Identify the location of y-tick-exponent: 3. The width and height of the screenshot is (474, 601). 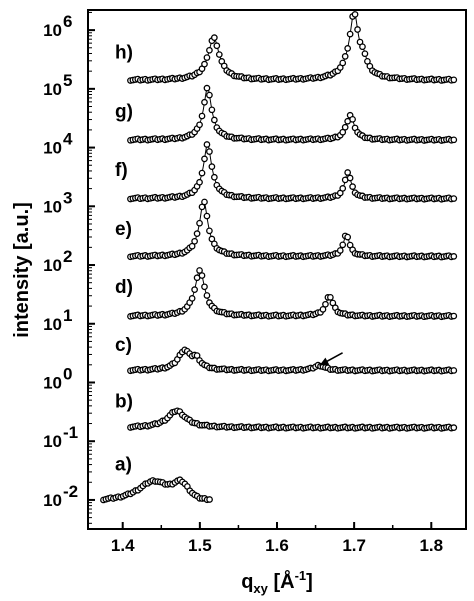
(67, 197).